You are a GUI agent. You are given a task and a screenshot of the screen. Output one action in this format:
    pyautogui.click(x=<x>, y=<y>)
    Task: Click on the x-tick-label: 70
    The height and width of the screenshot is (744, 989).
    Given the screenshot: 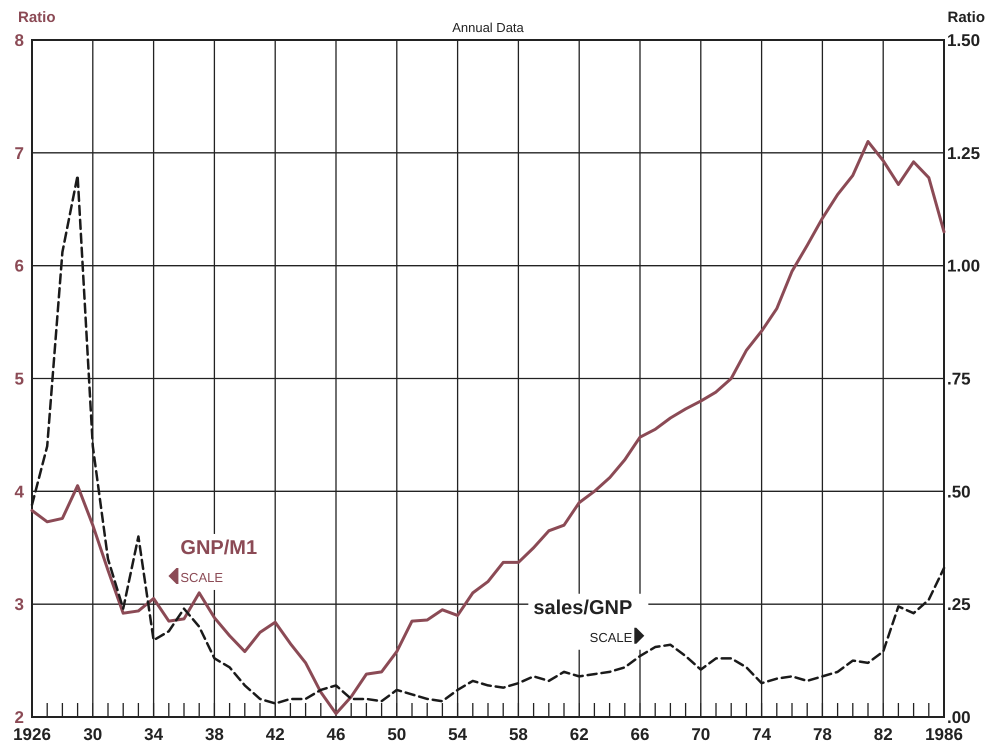 What is the action you would take?
    pyautogui.click(x=700, y=734)
    